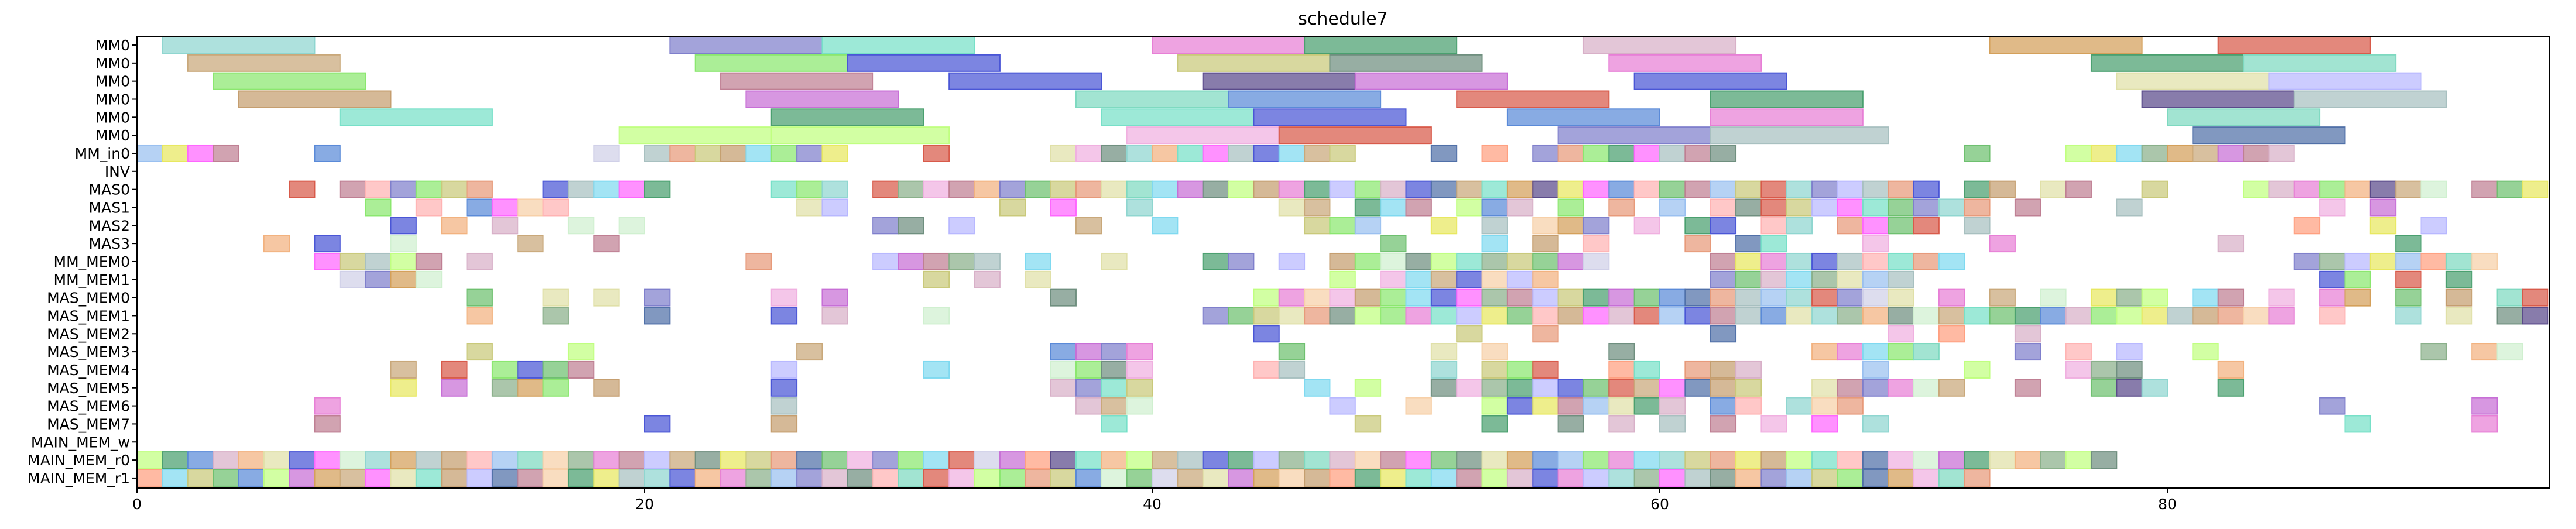 The image size is (2576, 529). What do you see at coordinates (88, 371) in the screenshot?
I see `row-label: MAS_MEM4` at bounding box center [88, 371].